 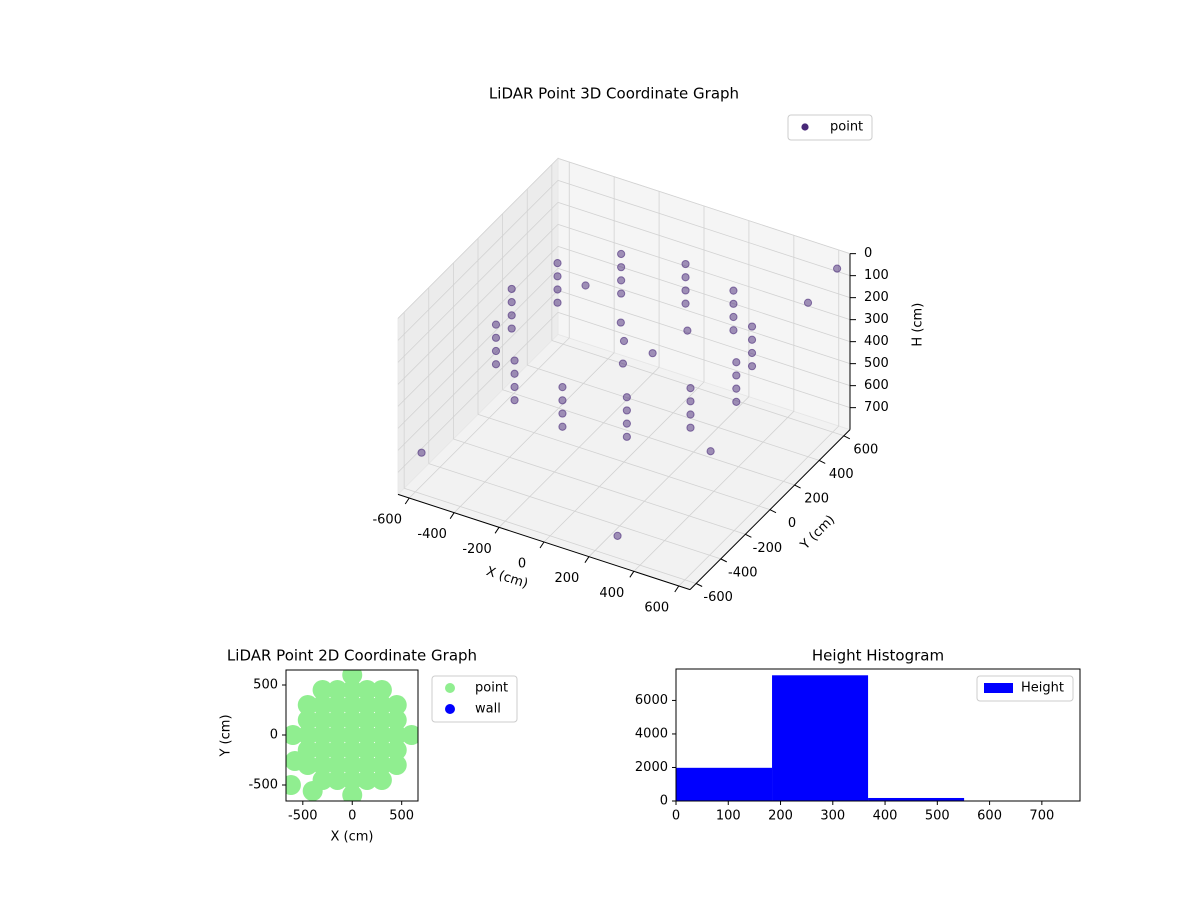 What do you see at coordinates (998, 688) in the screenshot?
I see `legend-patch` at bounding box center [998, 688].